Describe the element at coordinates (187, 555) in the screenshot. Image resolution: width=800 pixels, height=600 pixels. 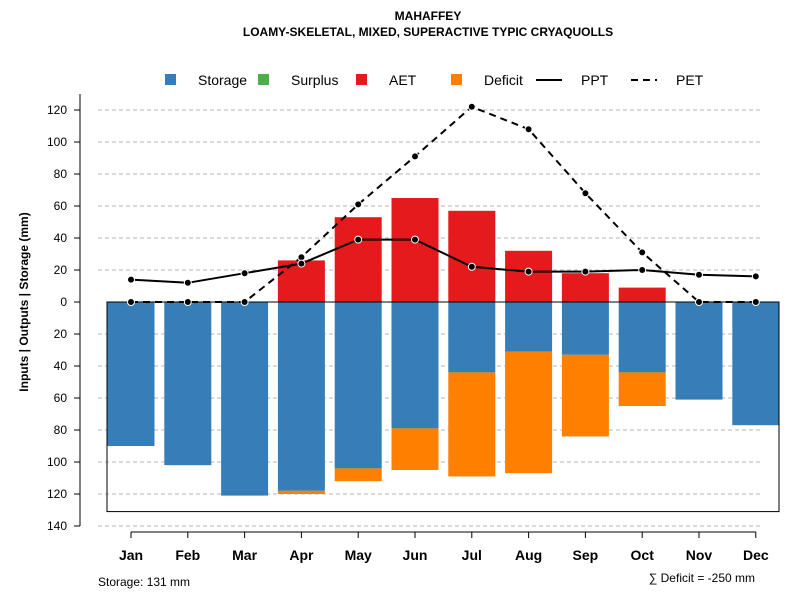
I see `x-tick-label: Feb` at that location.